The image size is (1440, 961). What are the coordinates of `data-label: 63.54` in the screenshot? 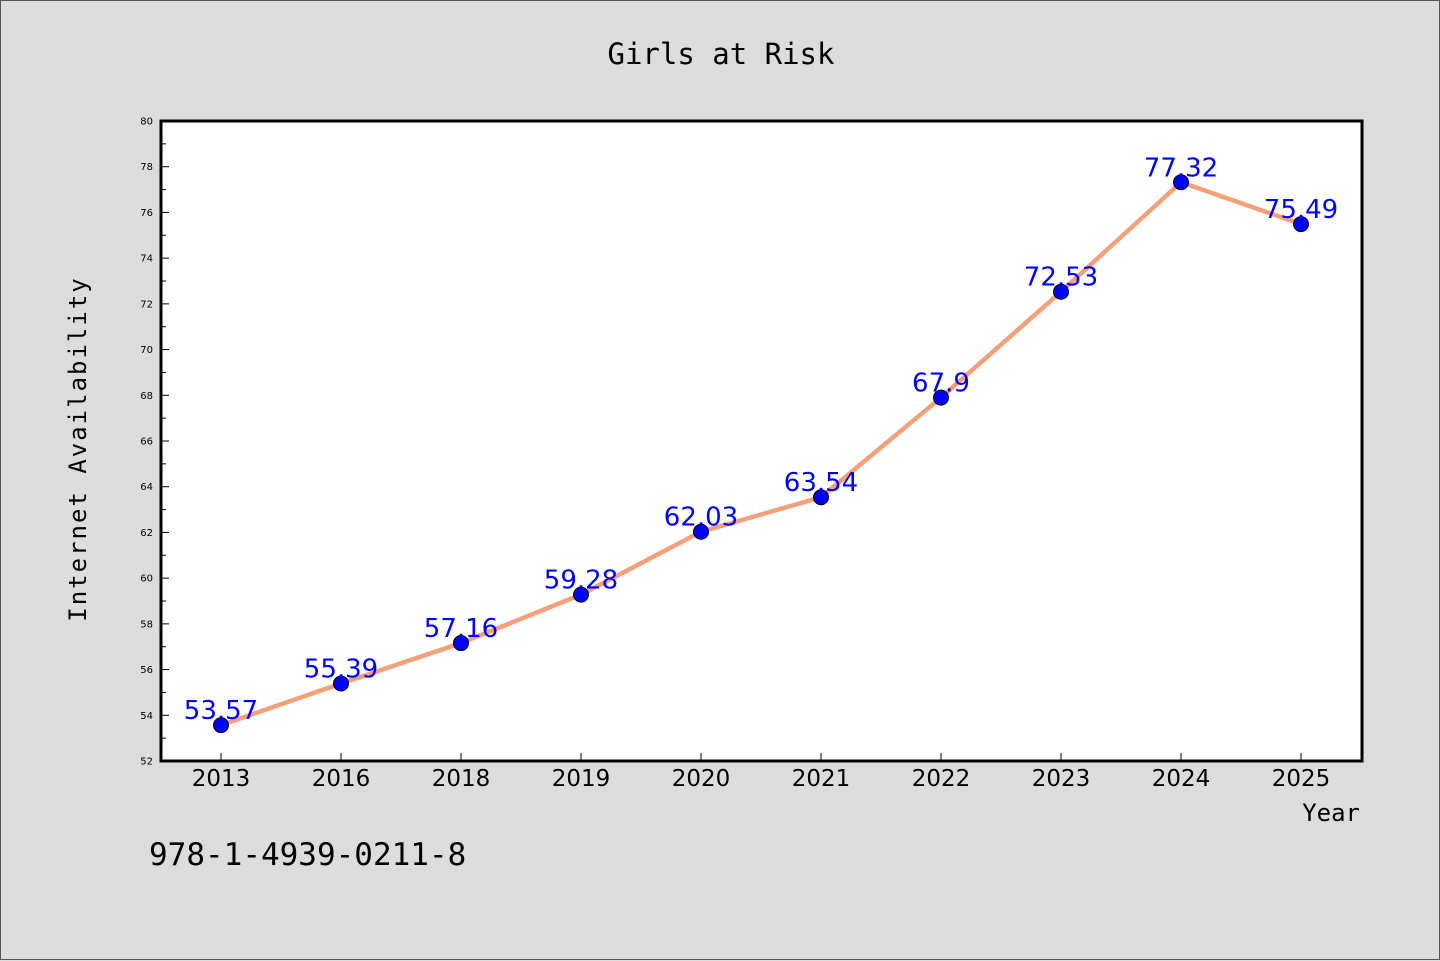 It's located at (821, 483).